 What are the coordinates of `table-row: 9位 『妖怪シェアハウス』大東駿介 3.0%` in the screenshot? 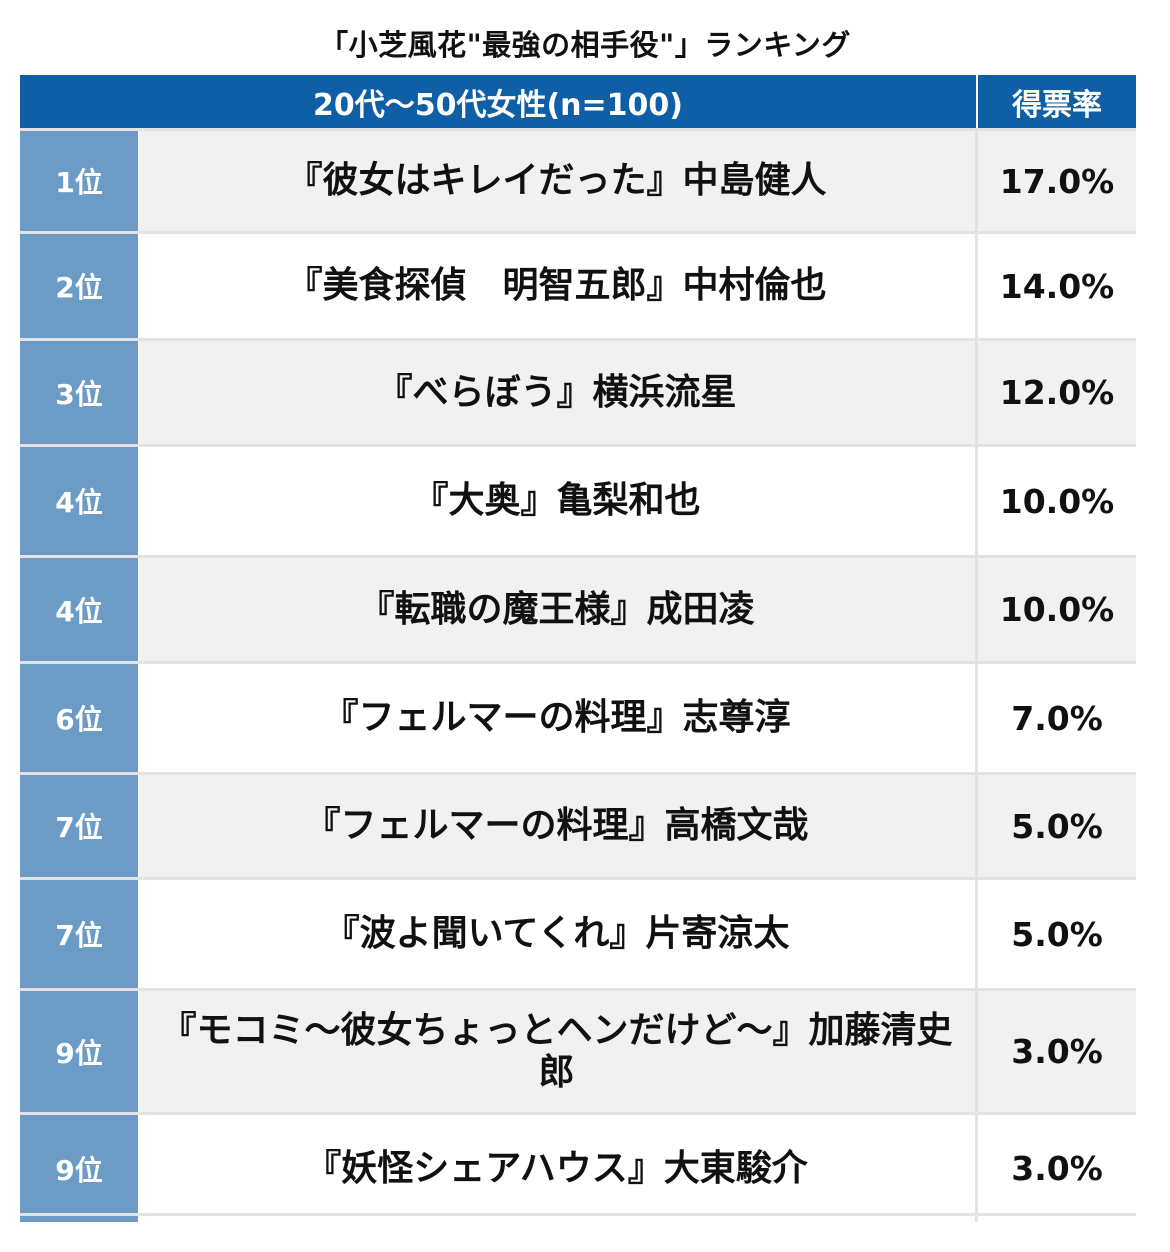 It's located at (578, 1167).